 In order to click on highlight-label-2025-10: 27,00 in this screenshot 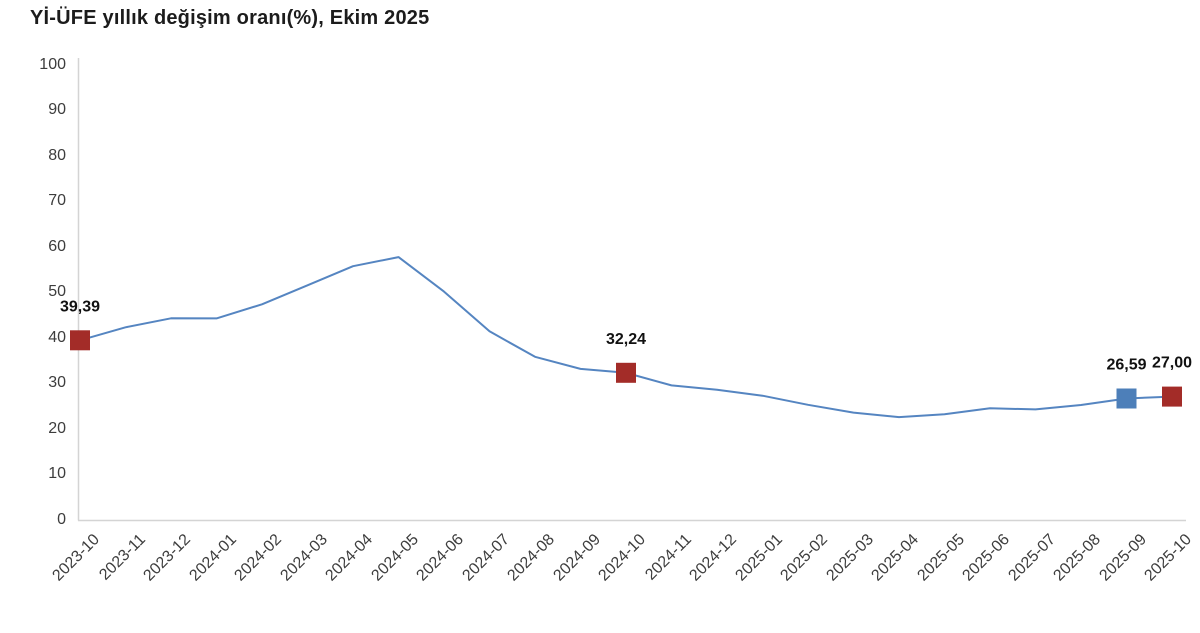, I will do `click(1172, 363)`.